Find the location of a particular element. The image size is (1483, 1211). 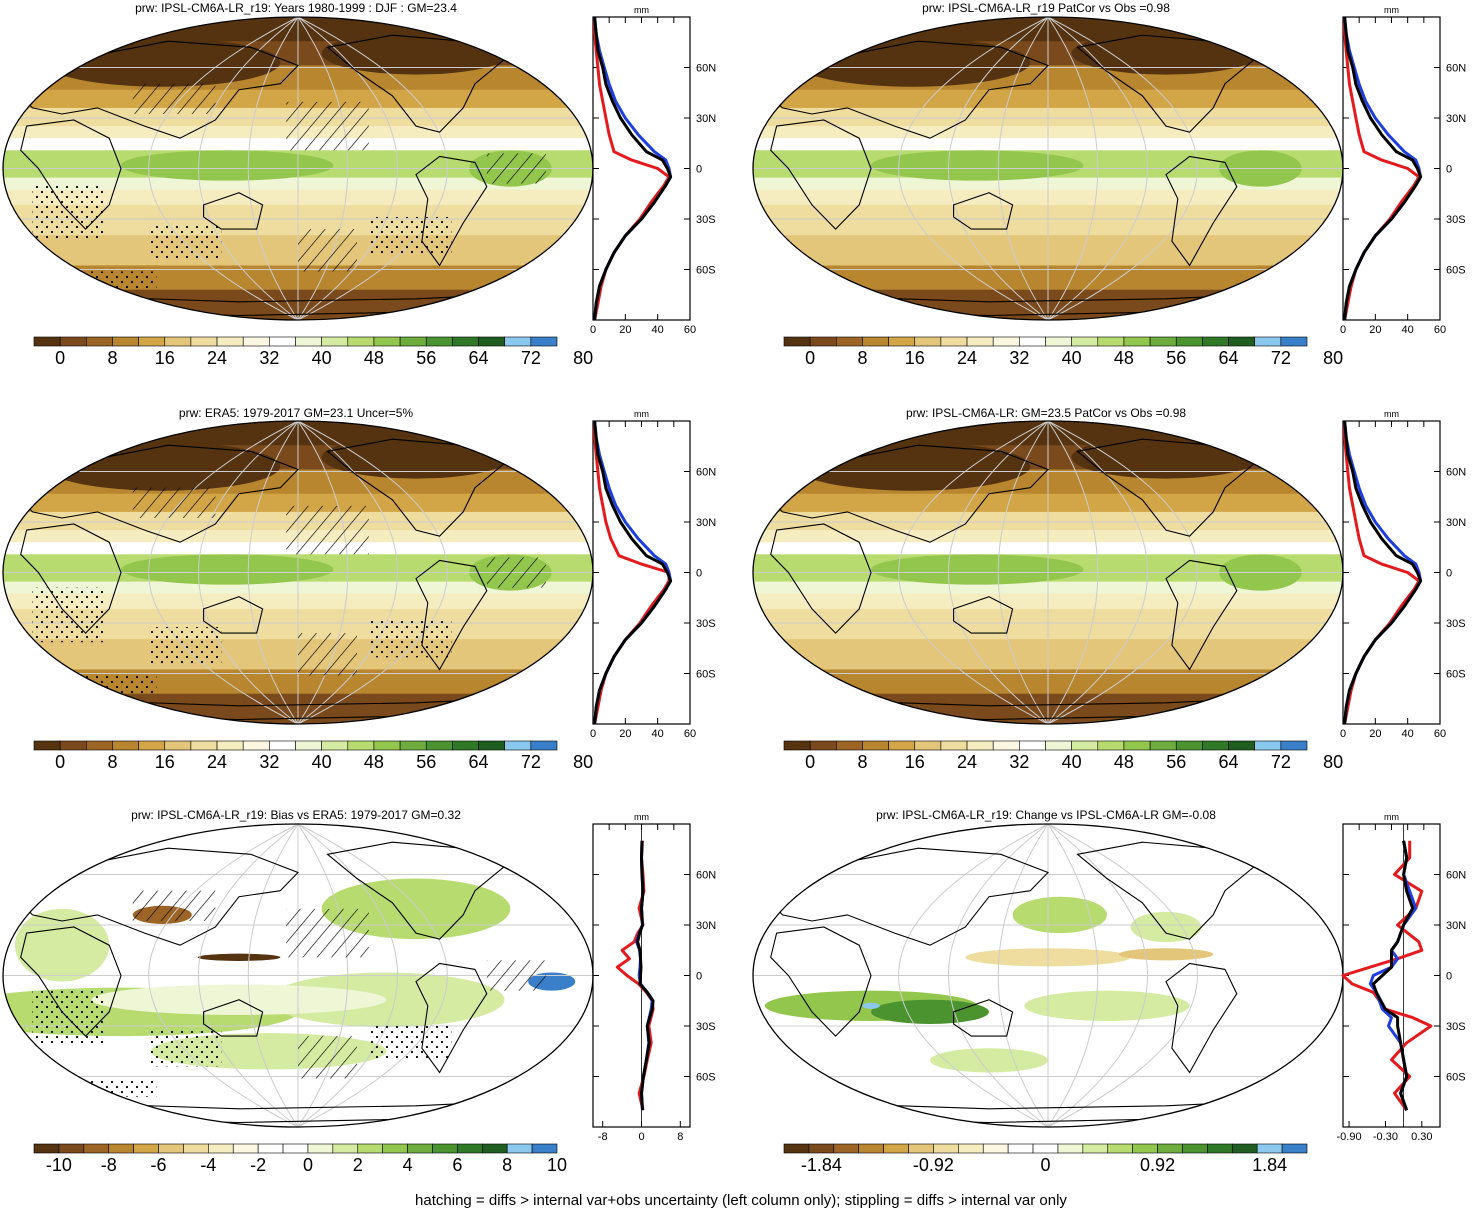

colorbar-label: 80 is located at coordinates (583, 762).